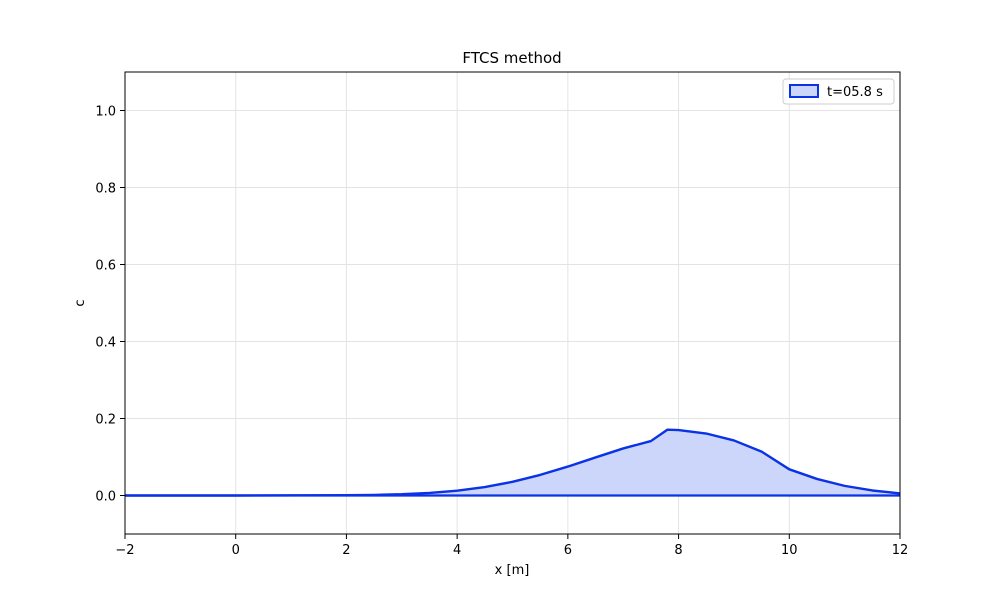 Image resolution: width=1000 pixels, height=600 pixels. I want to click on x-axis-ticks: −2 0 2 4 6 8 10 12, so click(511, 546).